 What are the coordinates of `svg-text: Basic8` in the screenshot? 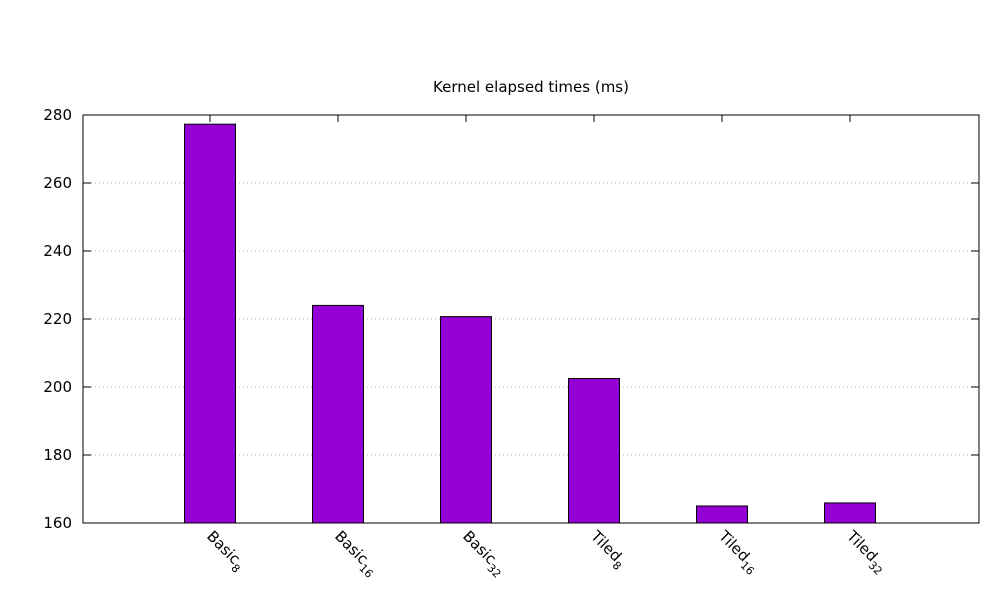 It's located at (224, 551).